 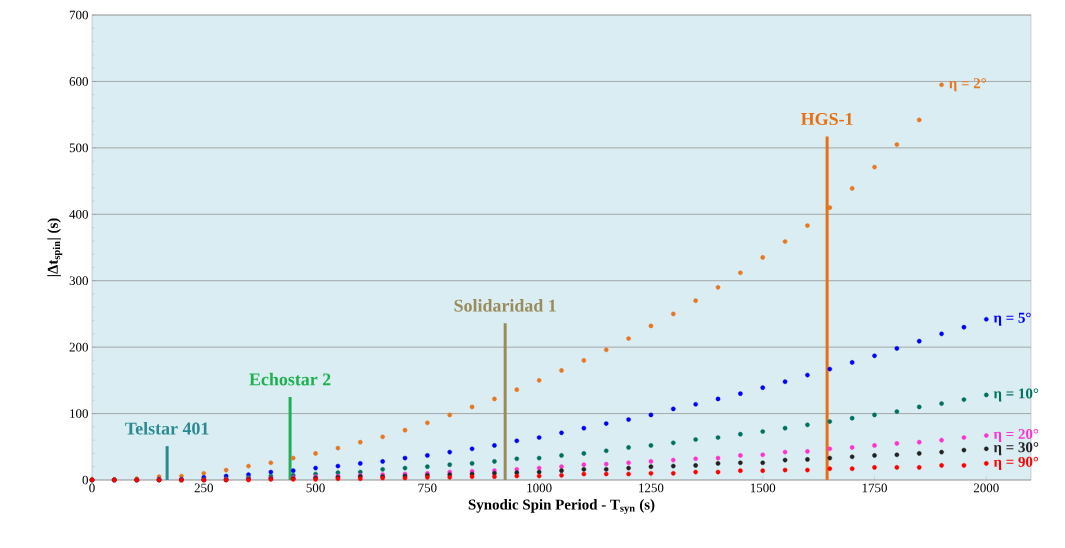 What do you see at coordinates (290, 379) in the screenshot?
I see `series-label: Echostar 2` at bounding box center [290, 379].